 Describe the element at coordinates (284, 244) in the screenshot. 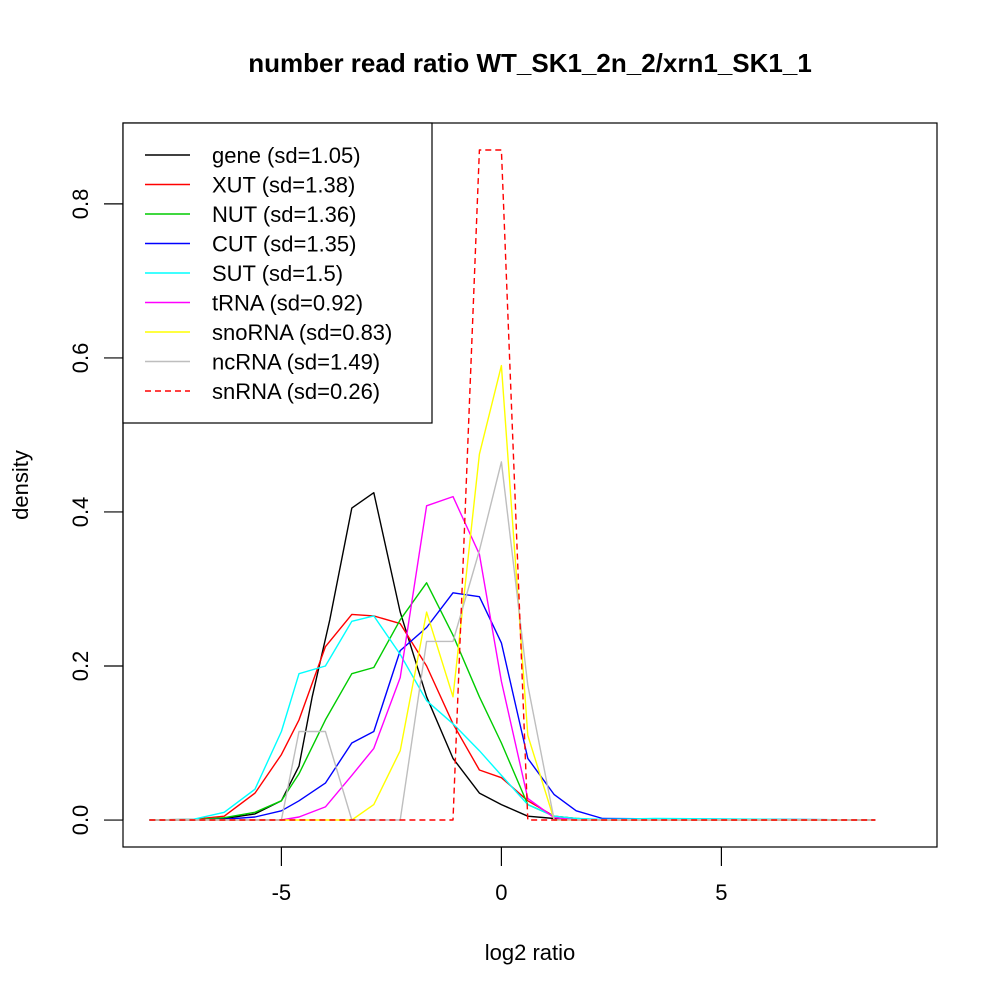

I see `legend-label-4: CUT (sd=1.35)` at that location.